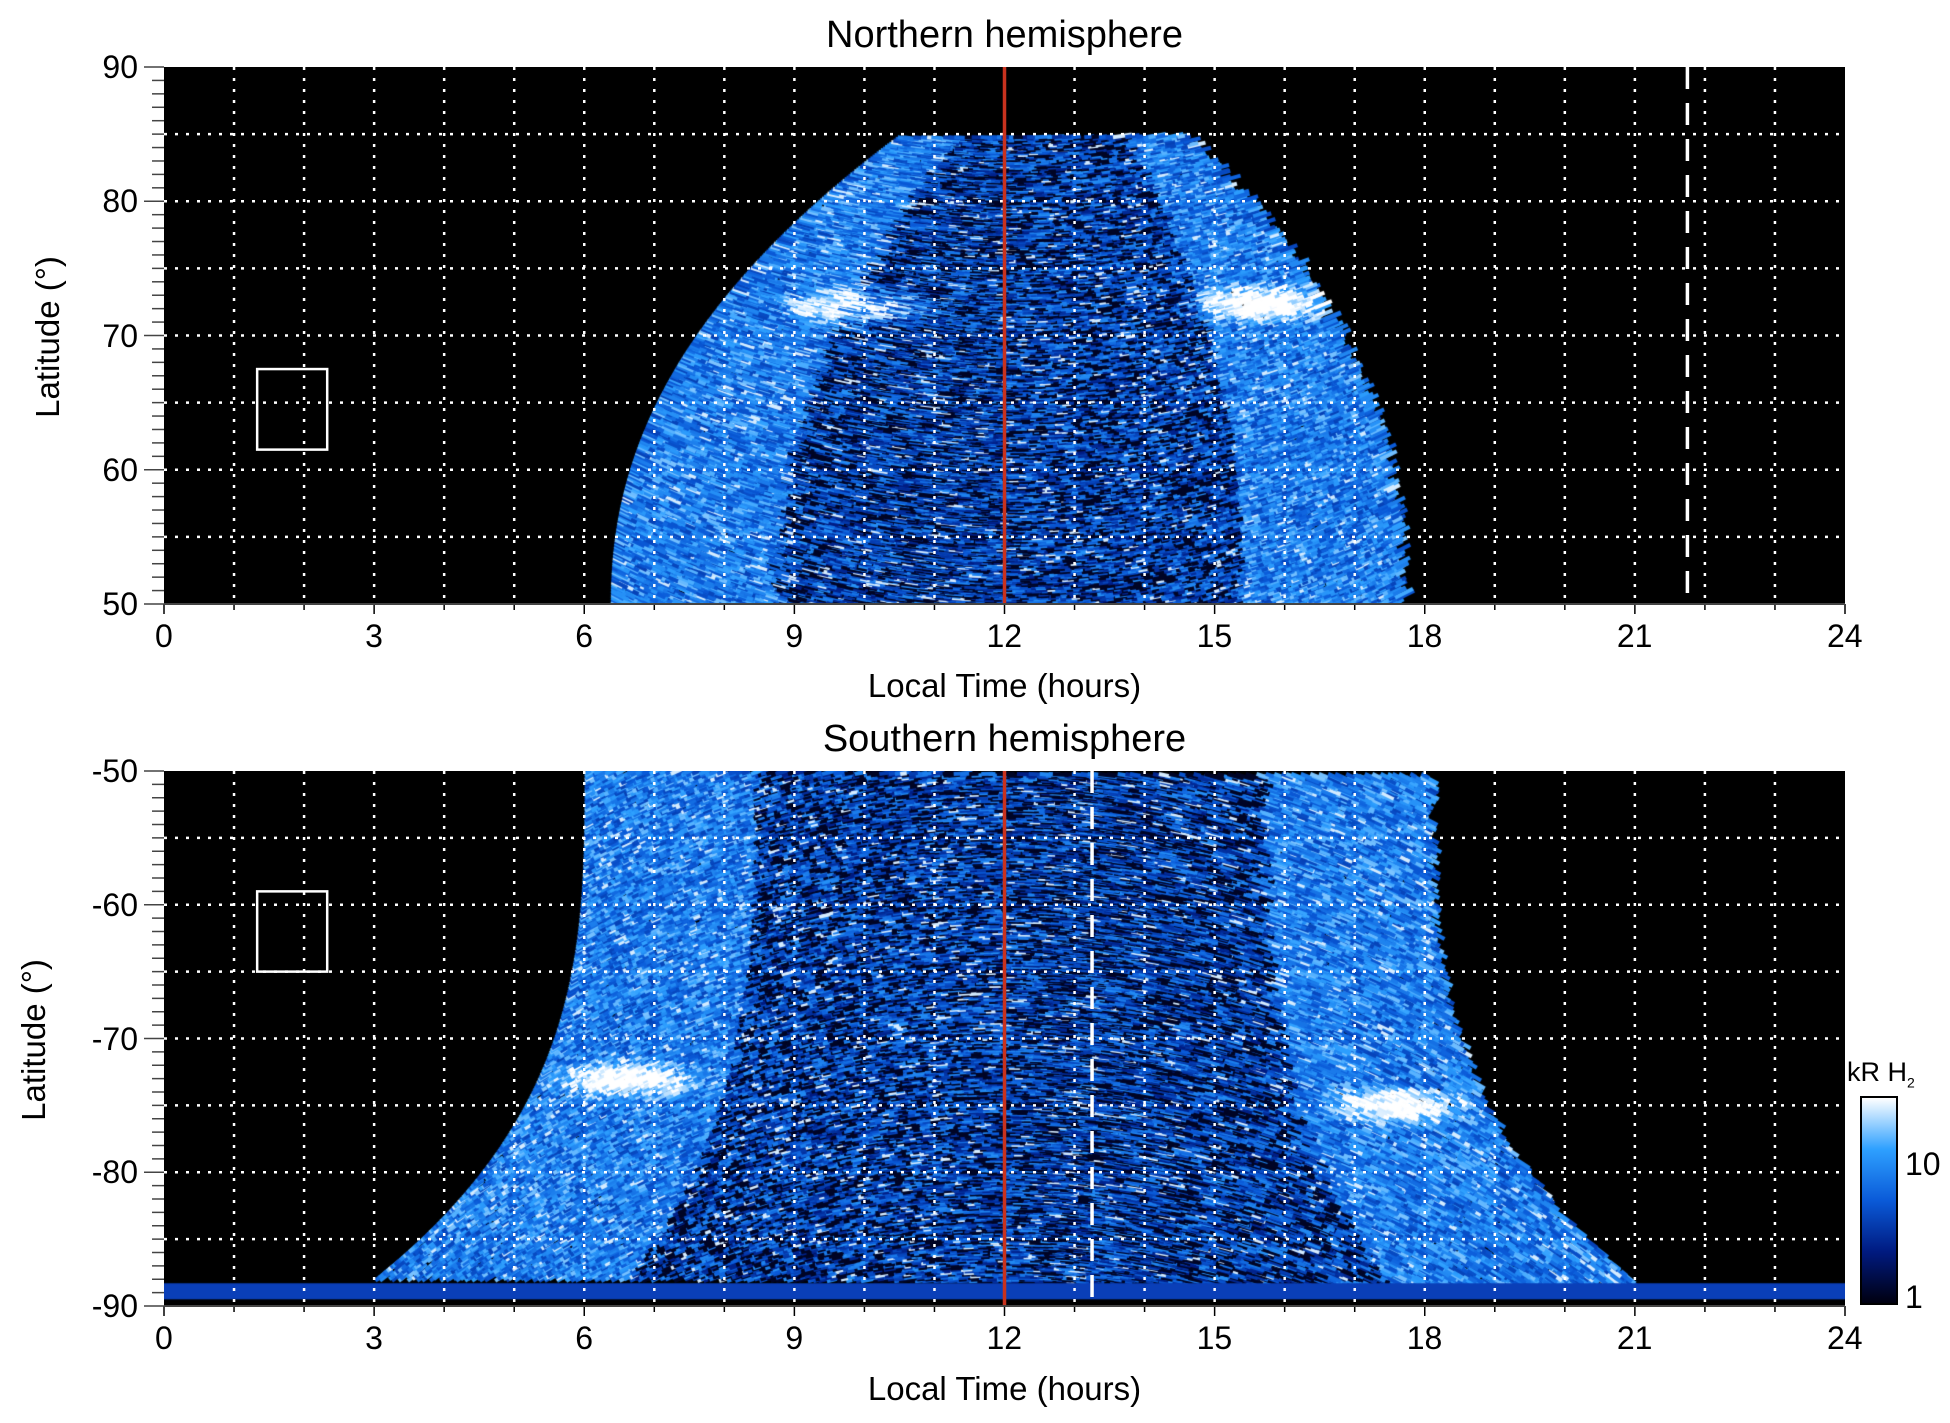  What do you see at coordinates (114, 904) in the screenshot?
I see `y-tick-label: -60` at bounding box center [114, 904].